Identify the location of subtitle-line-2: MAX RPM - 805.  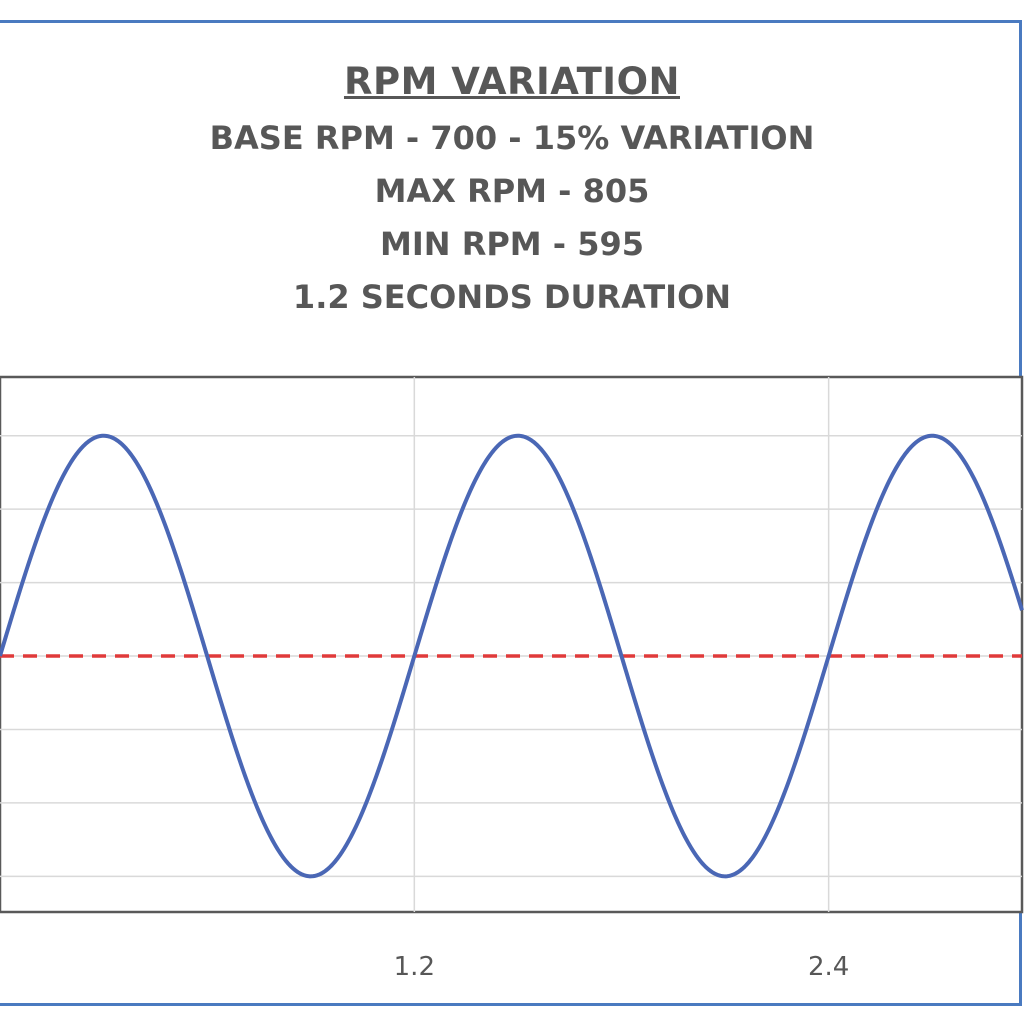
(512, 191).